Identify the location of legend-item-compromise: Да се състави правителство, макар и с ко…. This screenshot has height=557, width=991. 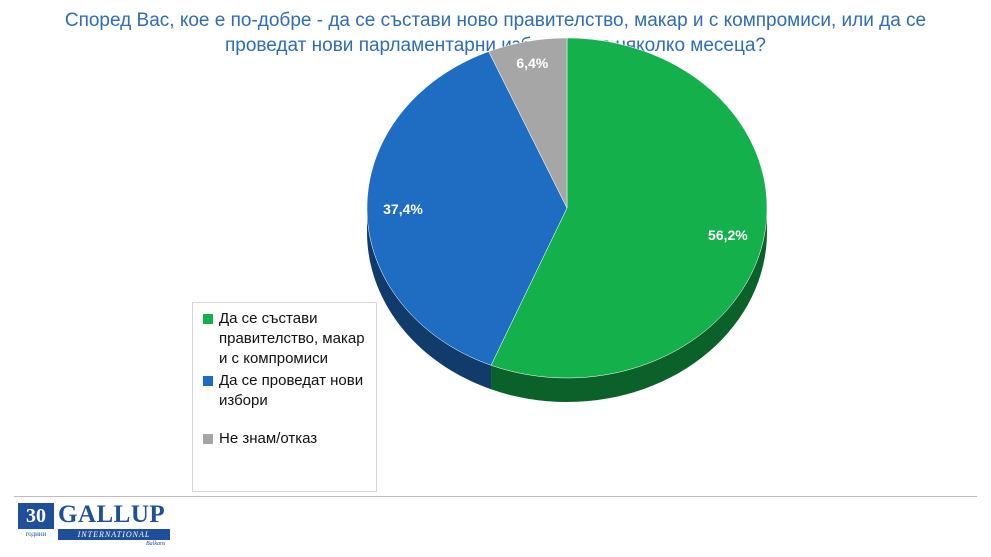
(288, 339).